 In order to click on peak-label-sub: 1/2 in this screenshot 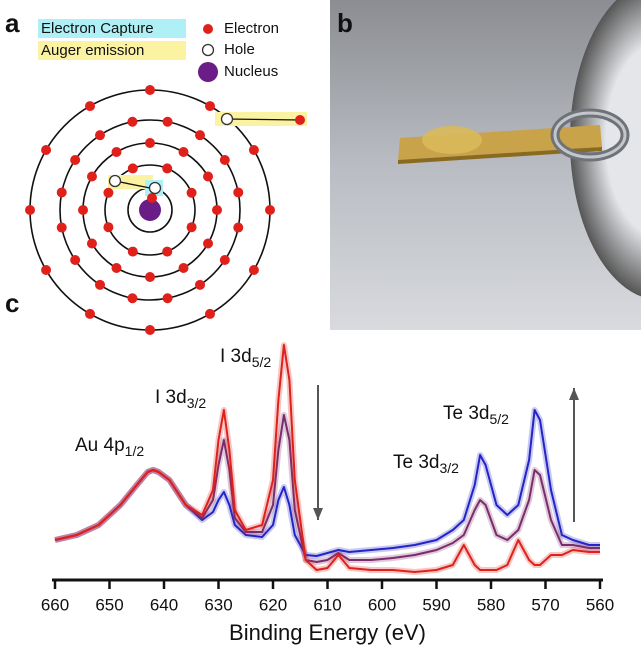, I will do `click(135, 451)`.